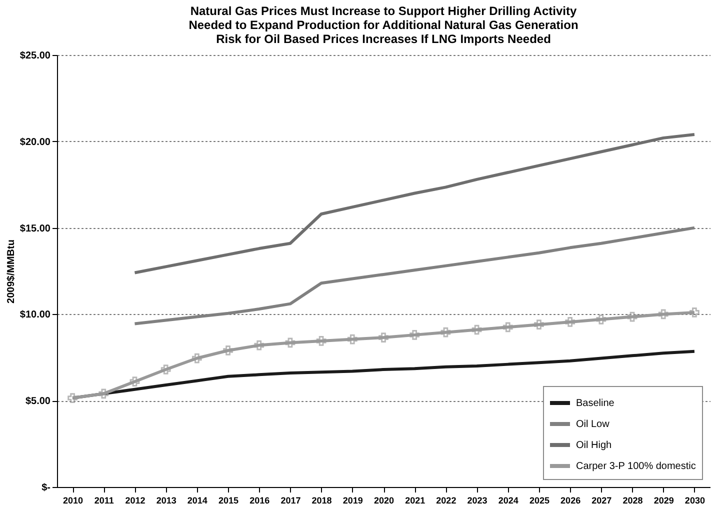 Image resolution: width=726 pixels, height=515 pixels. I want to click on legend-label: Oil Low, so click(593, 424).